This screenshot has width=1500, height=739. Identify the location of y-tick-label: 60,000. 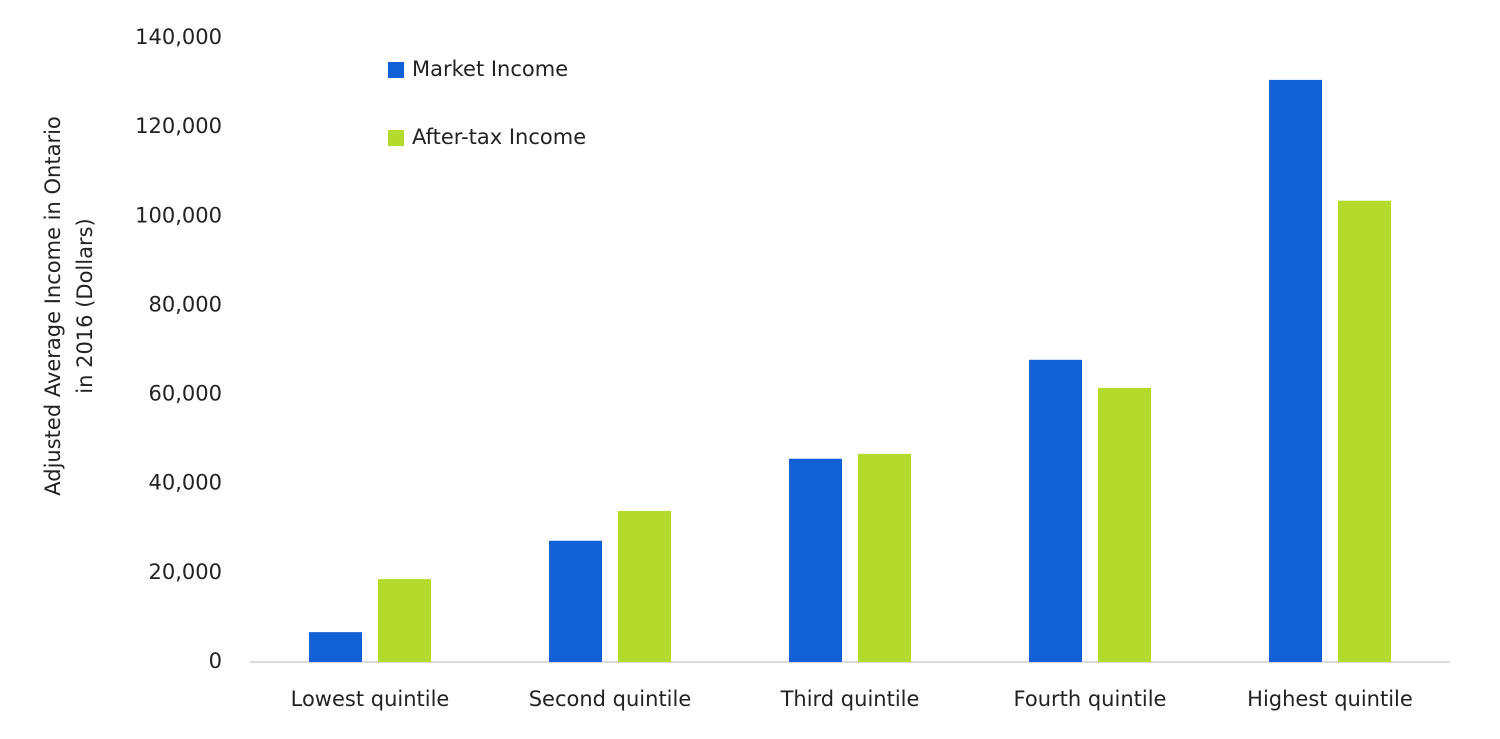
(185, 394).